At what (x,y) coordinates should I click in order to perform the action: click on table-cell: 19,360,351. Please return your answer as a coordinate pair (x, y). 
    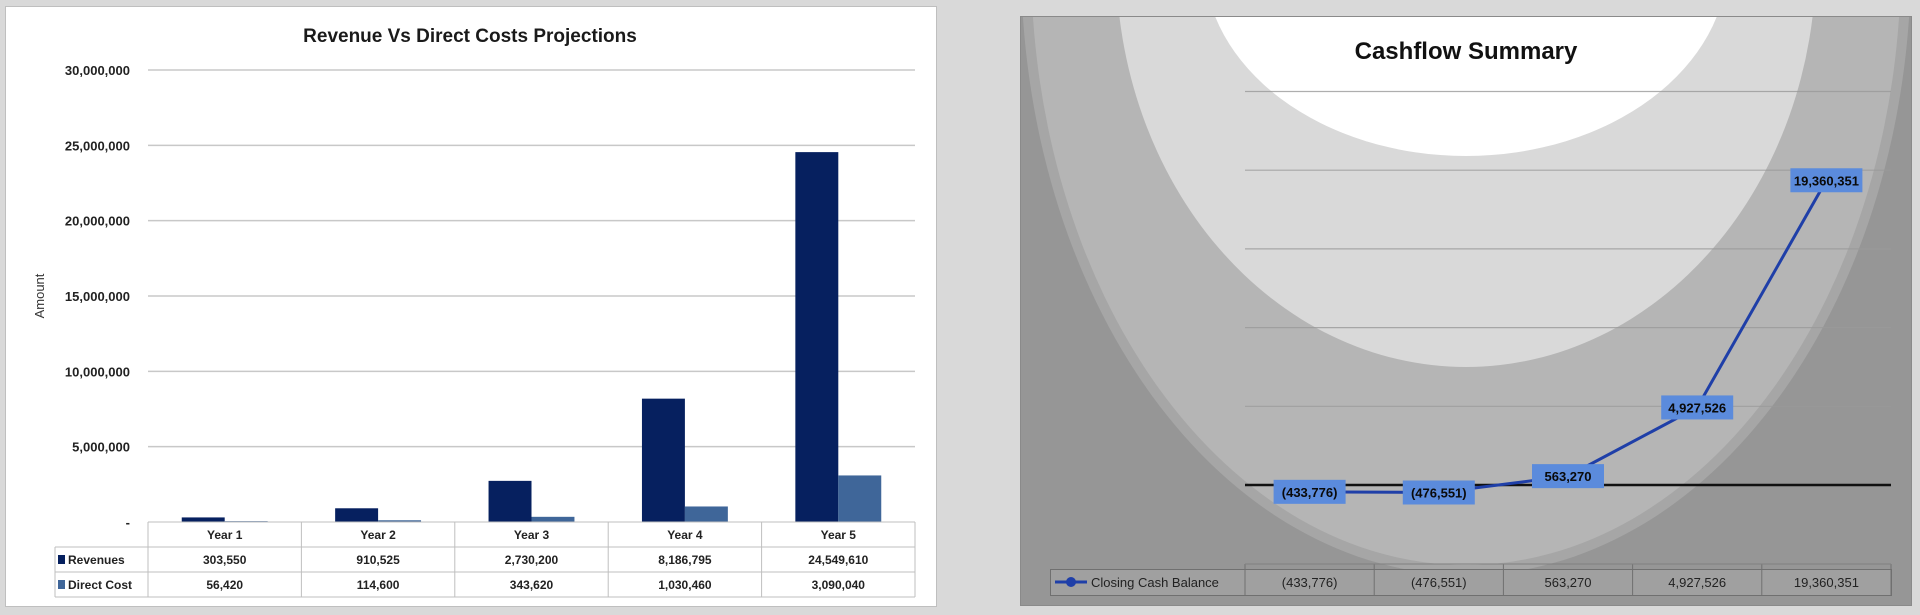
    Looking at the image, I should click on (1826, 582).